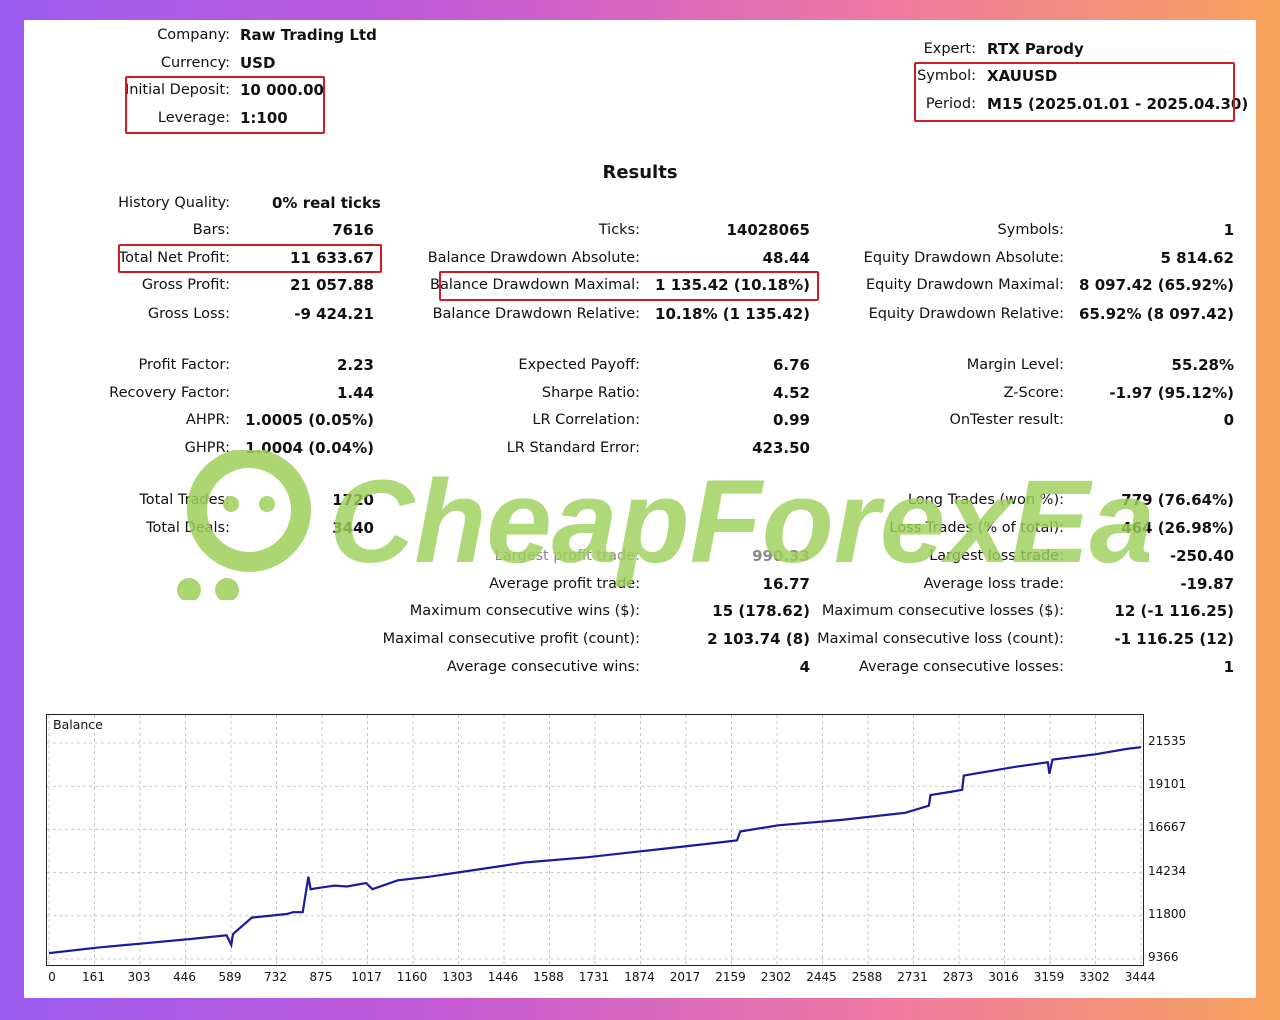 This screenshot has height=1020, width=1280. Describe the element at coordinates (332, 285) in the screenshot. I see `gross-profit-value: 21 057.88` at that location.